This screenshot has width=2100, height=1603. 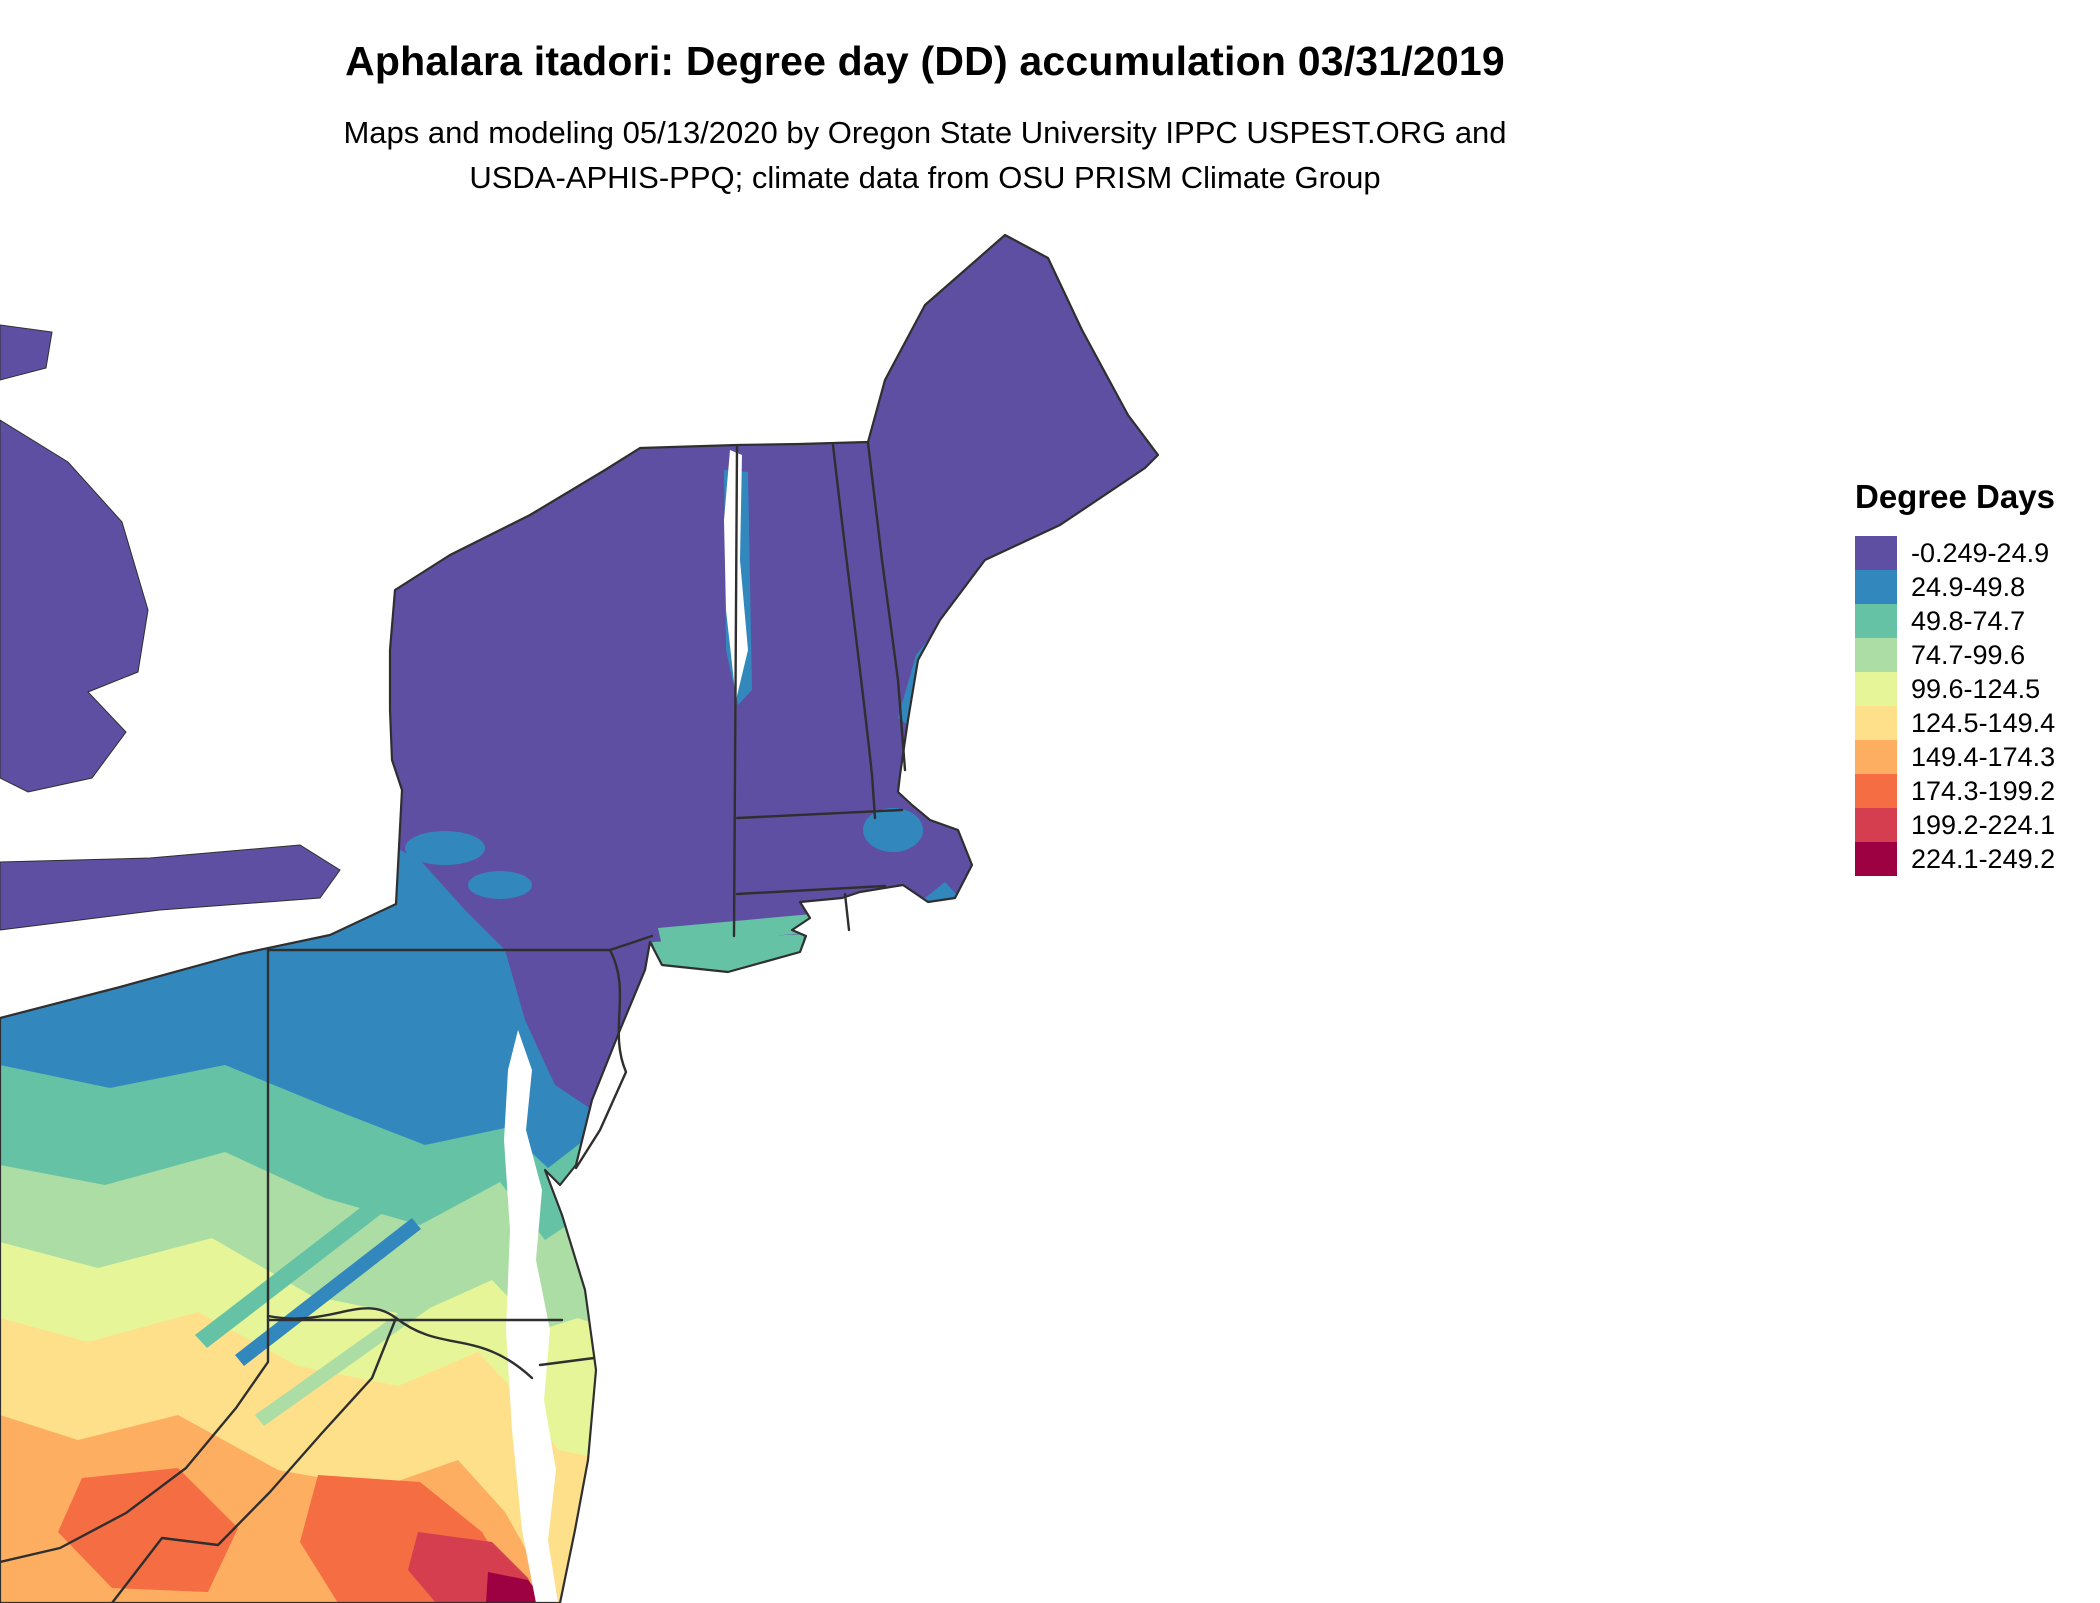 I want to click on legend-entry: 149.4-174.3, so click(x=1975, y=757).